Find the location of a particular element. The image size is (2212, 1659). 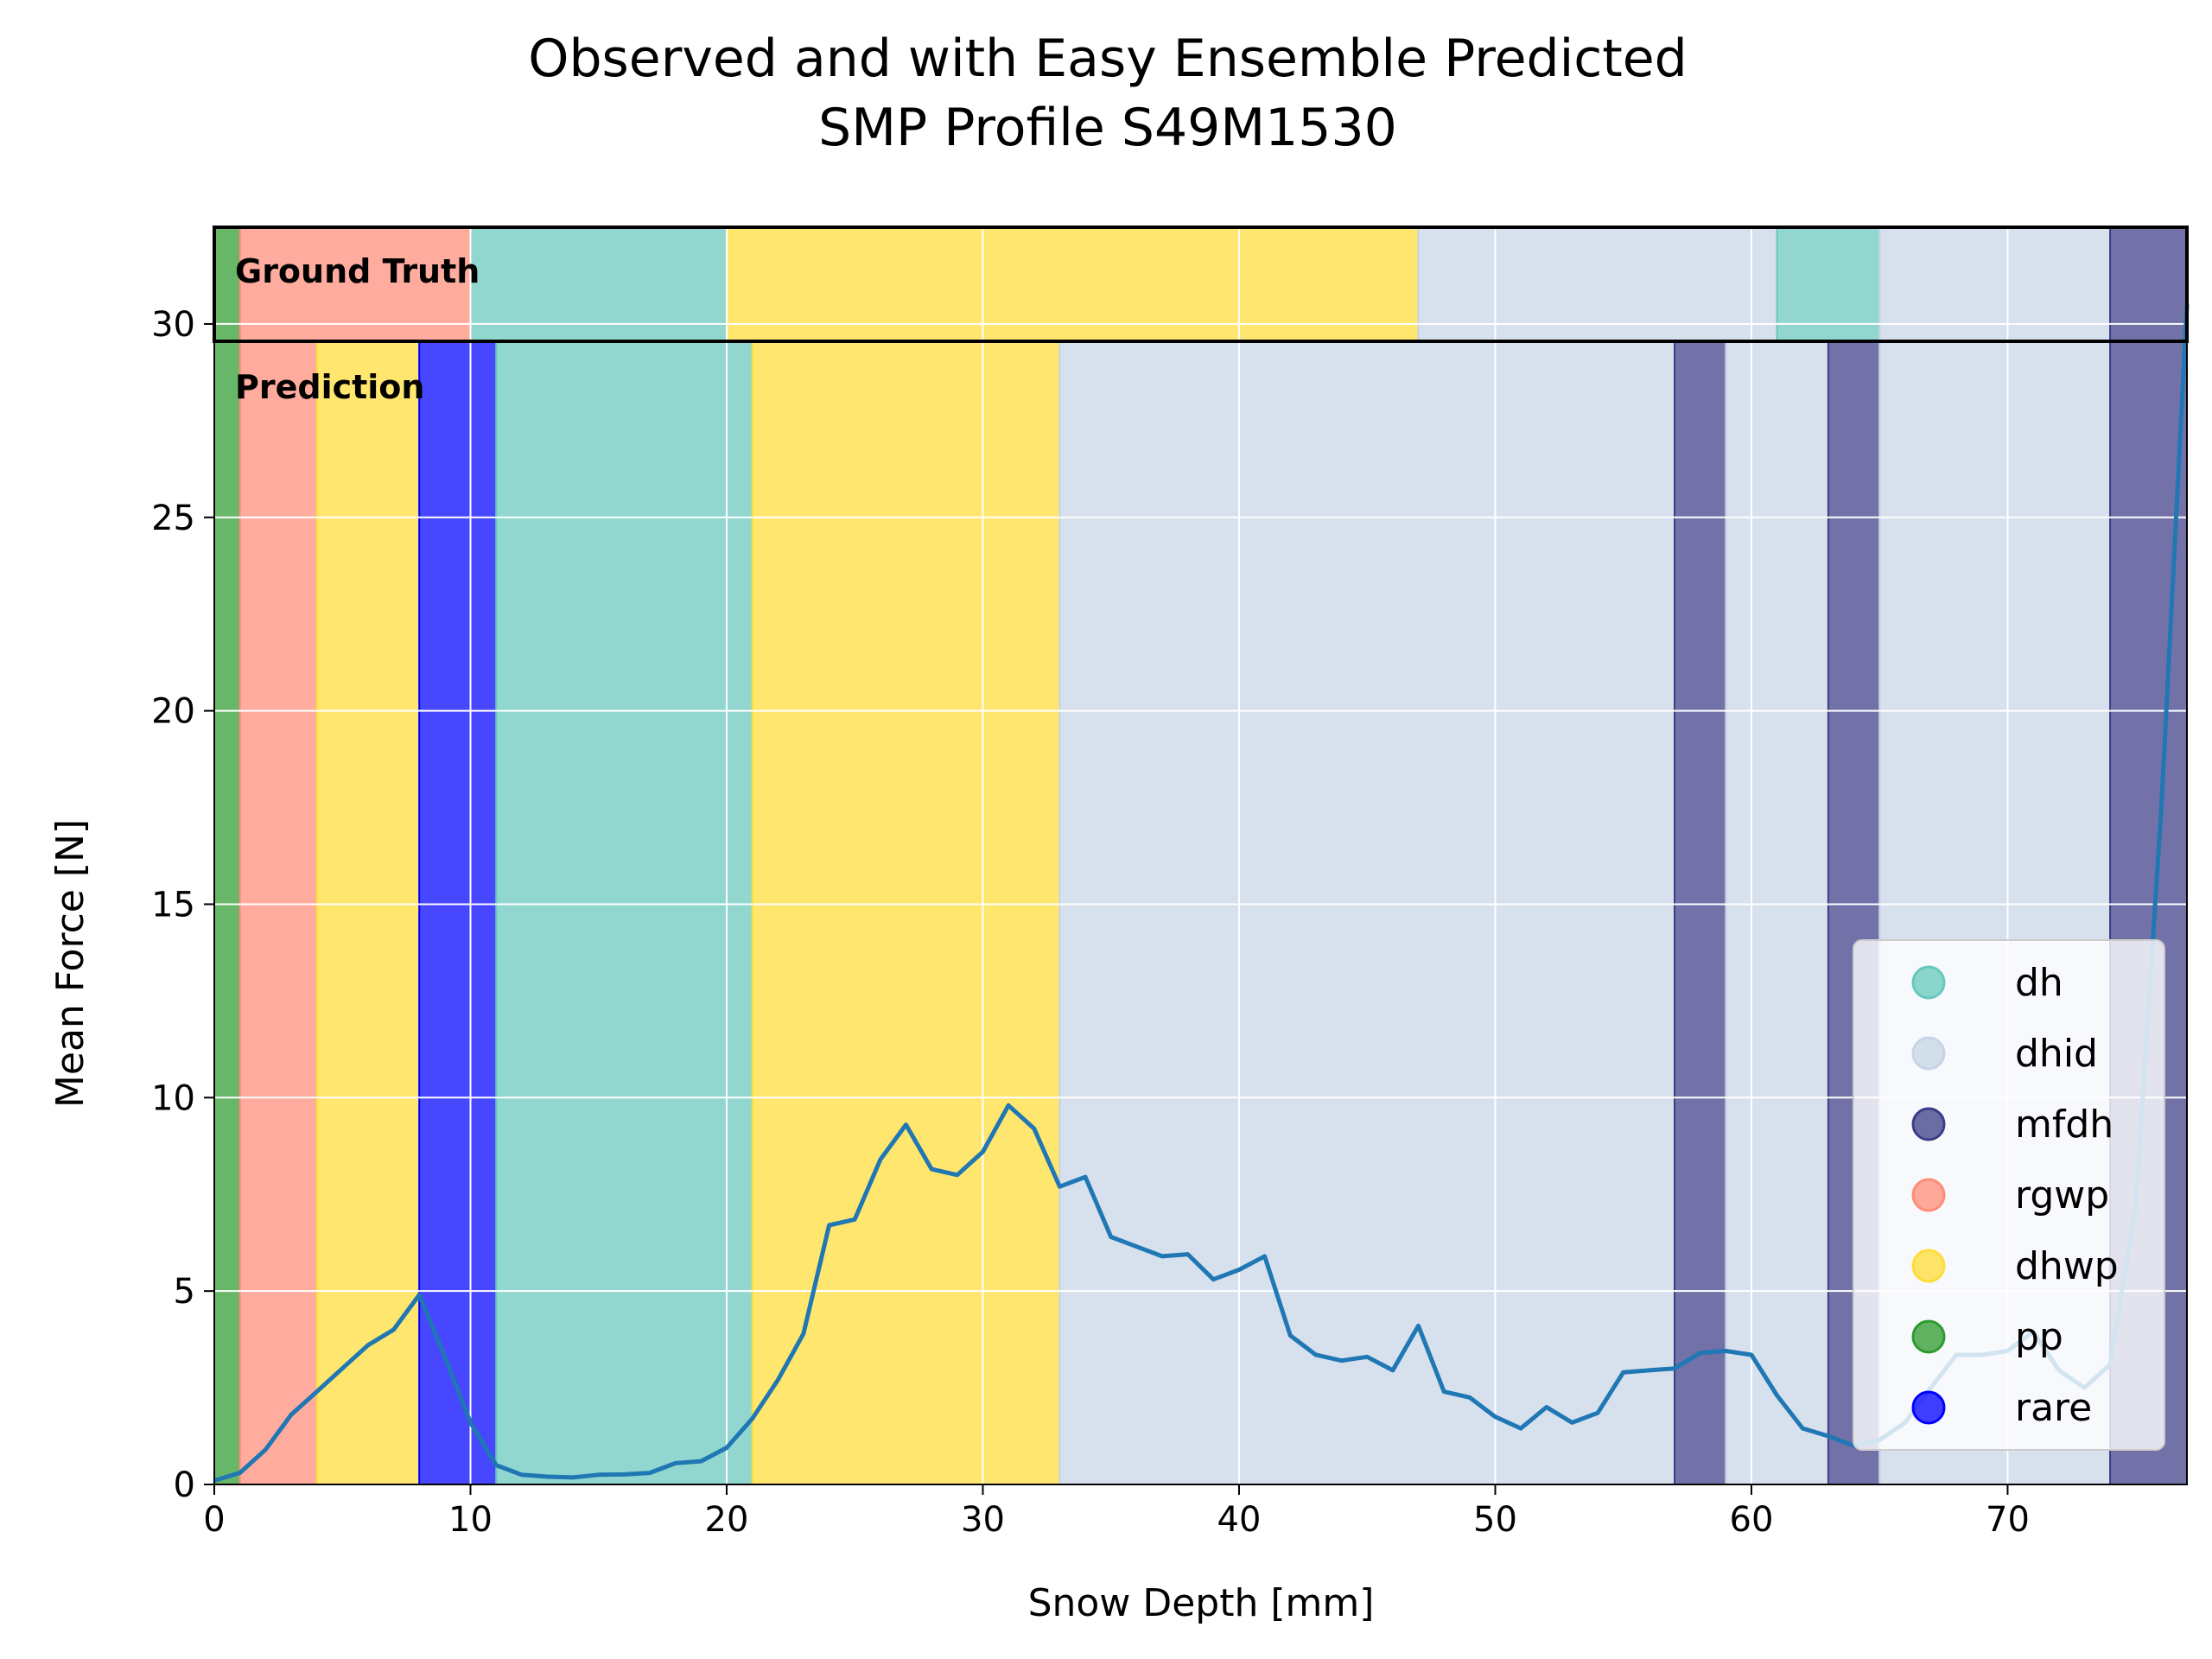

legend-label-dhid: dhid is located at coordinates (2056, 1054).